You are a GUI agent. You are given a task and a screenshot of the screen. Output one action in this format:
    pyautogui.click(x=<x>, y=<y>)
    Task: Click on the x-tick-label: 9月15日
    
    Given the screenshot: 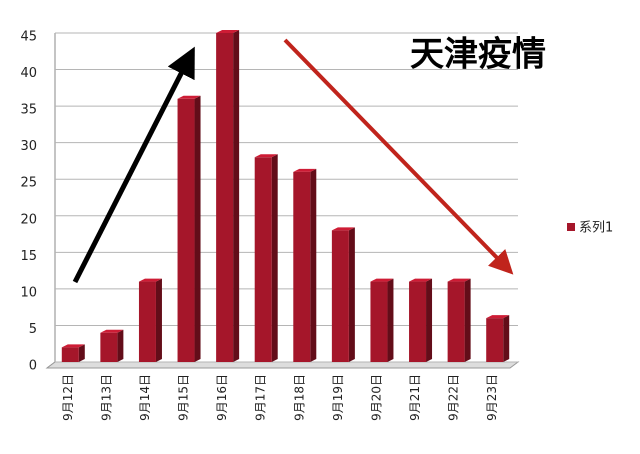 What is the action you would take?
    pyautogui.click(x=184, y=397)
    